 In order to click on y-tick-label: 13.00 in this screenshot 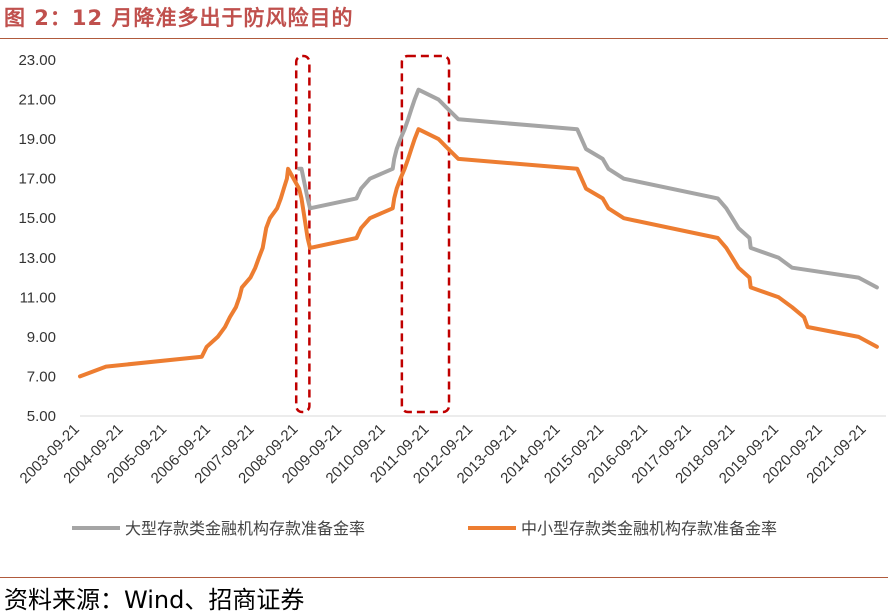, I will do `click(37, 258)`.